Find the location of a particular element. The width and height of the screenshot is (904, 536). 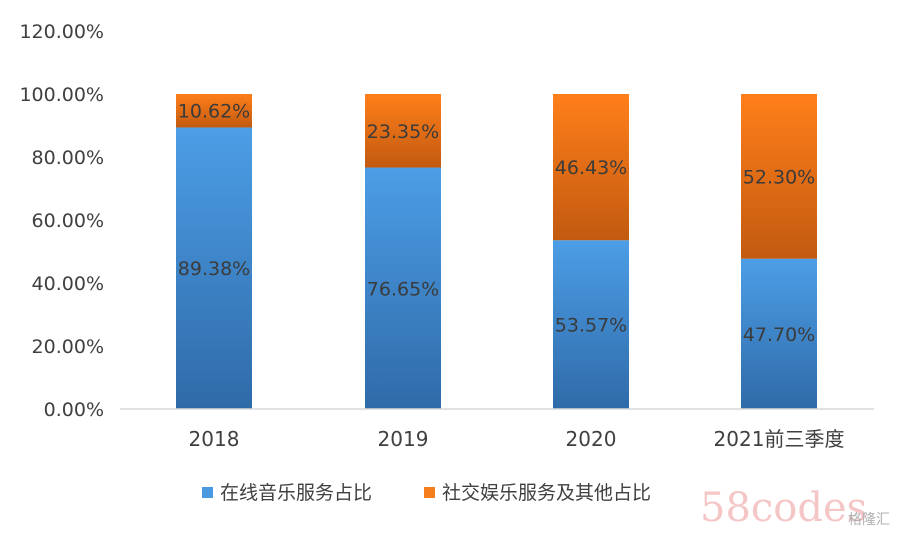

y-tick-label: 0.00% is located at coordinates (74, 410).